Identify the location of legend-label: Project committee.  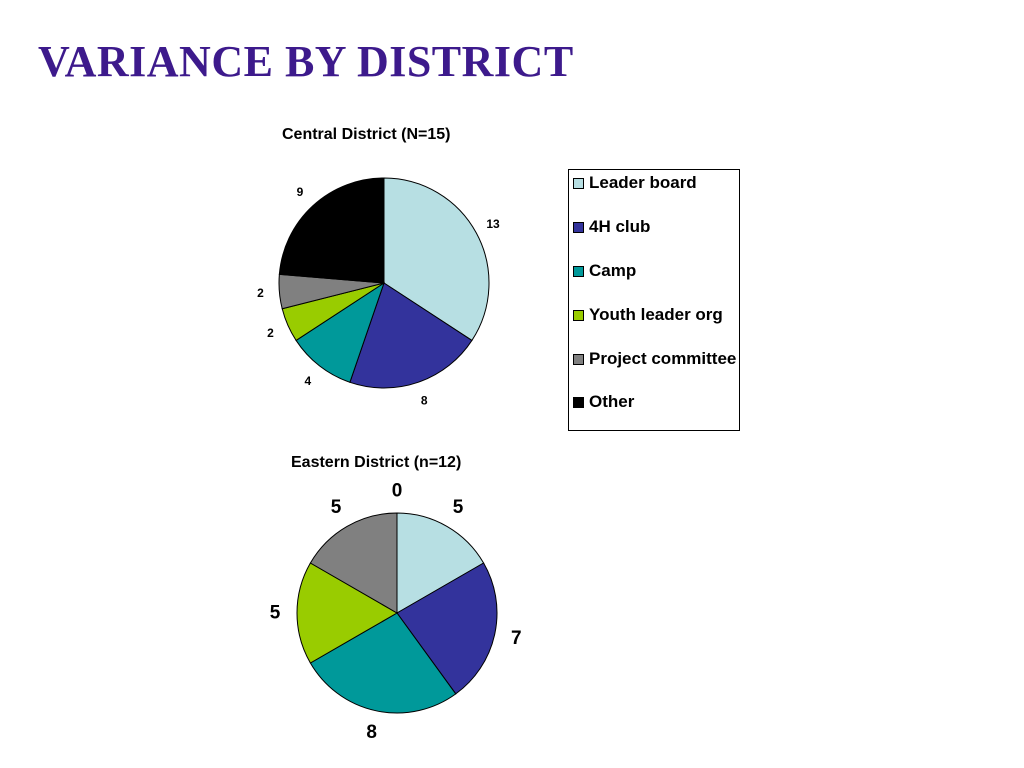
(663, 358).